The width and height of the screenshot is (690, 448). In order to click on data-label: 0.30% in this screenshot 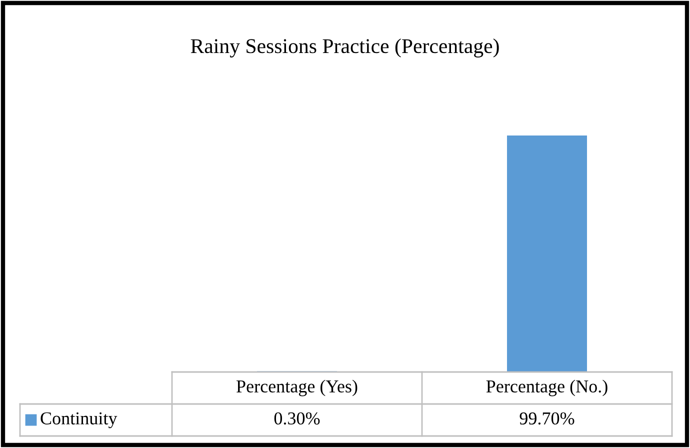, I will do `click(297, 418)`.